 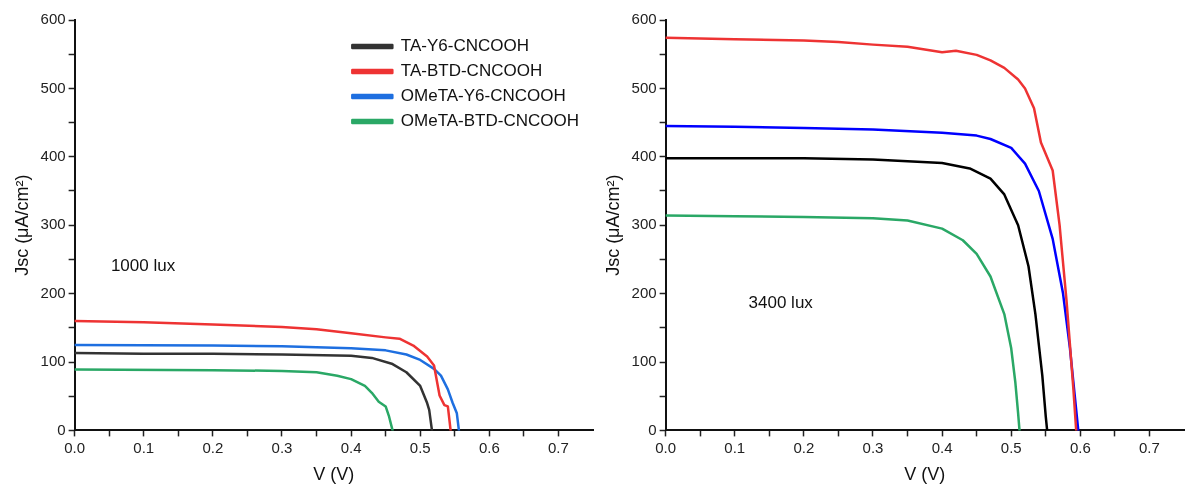 I want to click on legend-label: OMeTA-BTD-CNCOOH, so click(x=490, y=121).